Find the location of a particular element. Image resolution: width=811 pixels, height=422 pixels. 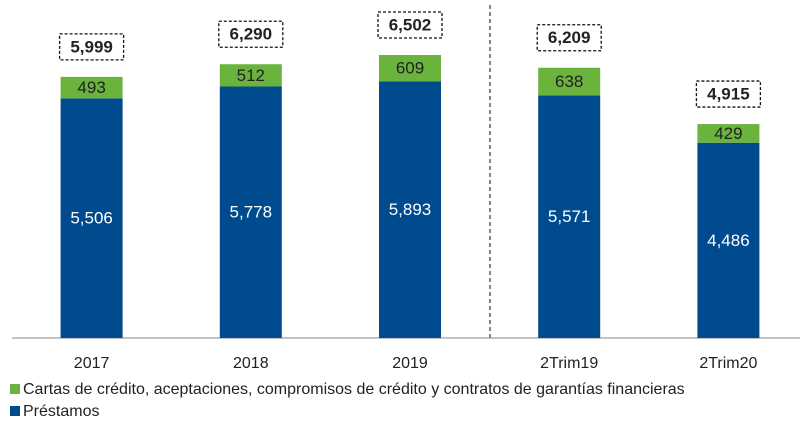

total-label: 5,999 is located at coordinates (91, 46).